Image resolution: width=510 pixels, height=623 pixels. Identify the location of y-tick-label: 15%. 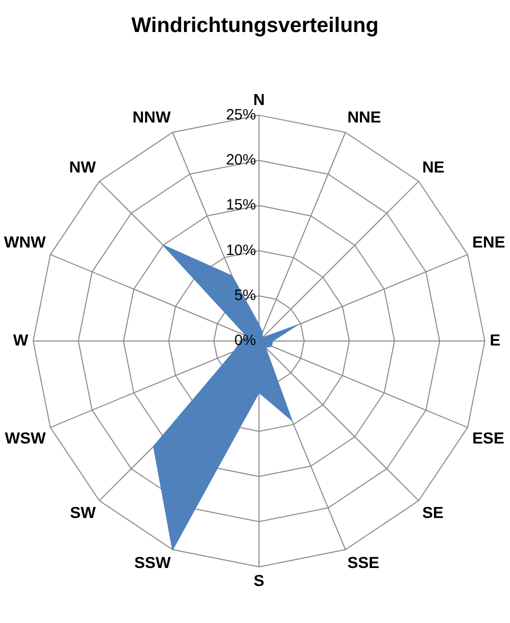
(241, 205).